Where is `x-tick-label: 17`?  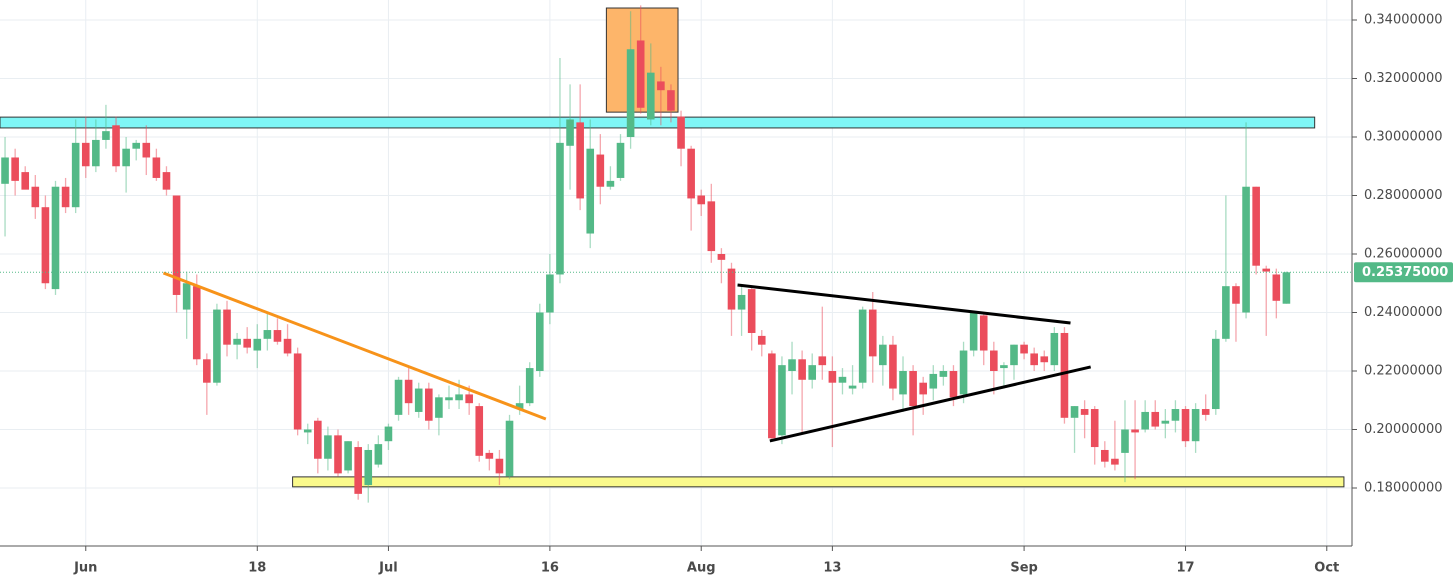
x-tick-label: 17 is located at coordinates (1185, 568).